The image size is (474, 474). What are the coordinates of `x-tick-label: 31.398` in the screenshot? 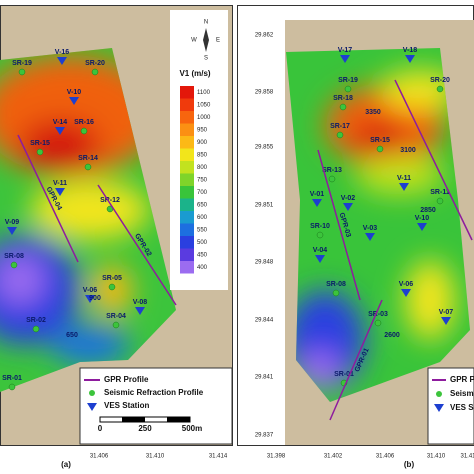 It's located at (276, 457).